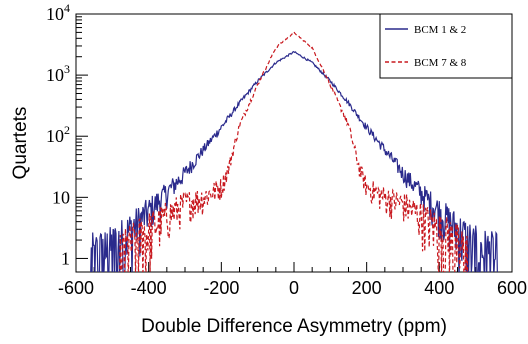 Image resolution: width=528 pixels, height=344 pixels. Describe the element at coordinates (221, 288) in the screenshot. I see `x-tick-label: -200` at that location.